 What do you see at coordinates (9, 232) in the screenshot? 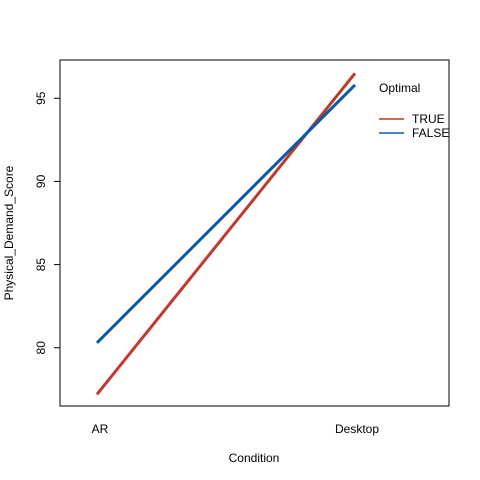
I see `y-axis-title: Physical_Demand_Score` at bounding box center [9, 232].